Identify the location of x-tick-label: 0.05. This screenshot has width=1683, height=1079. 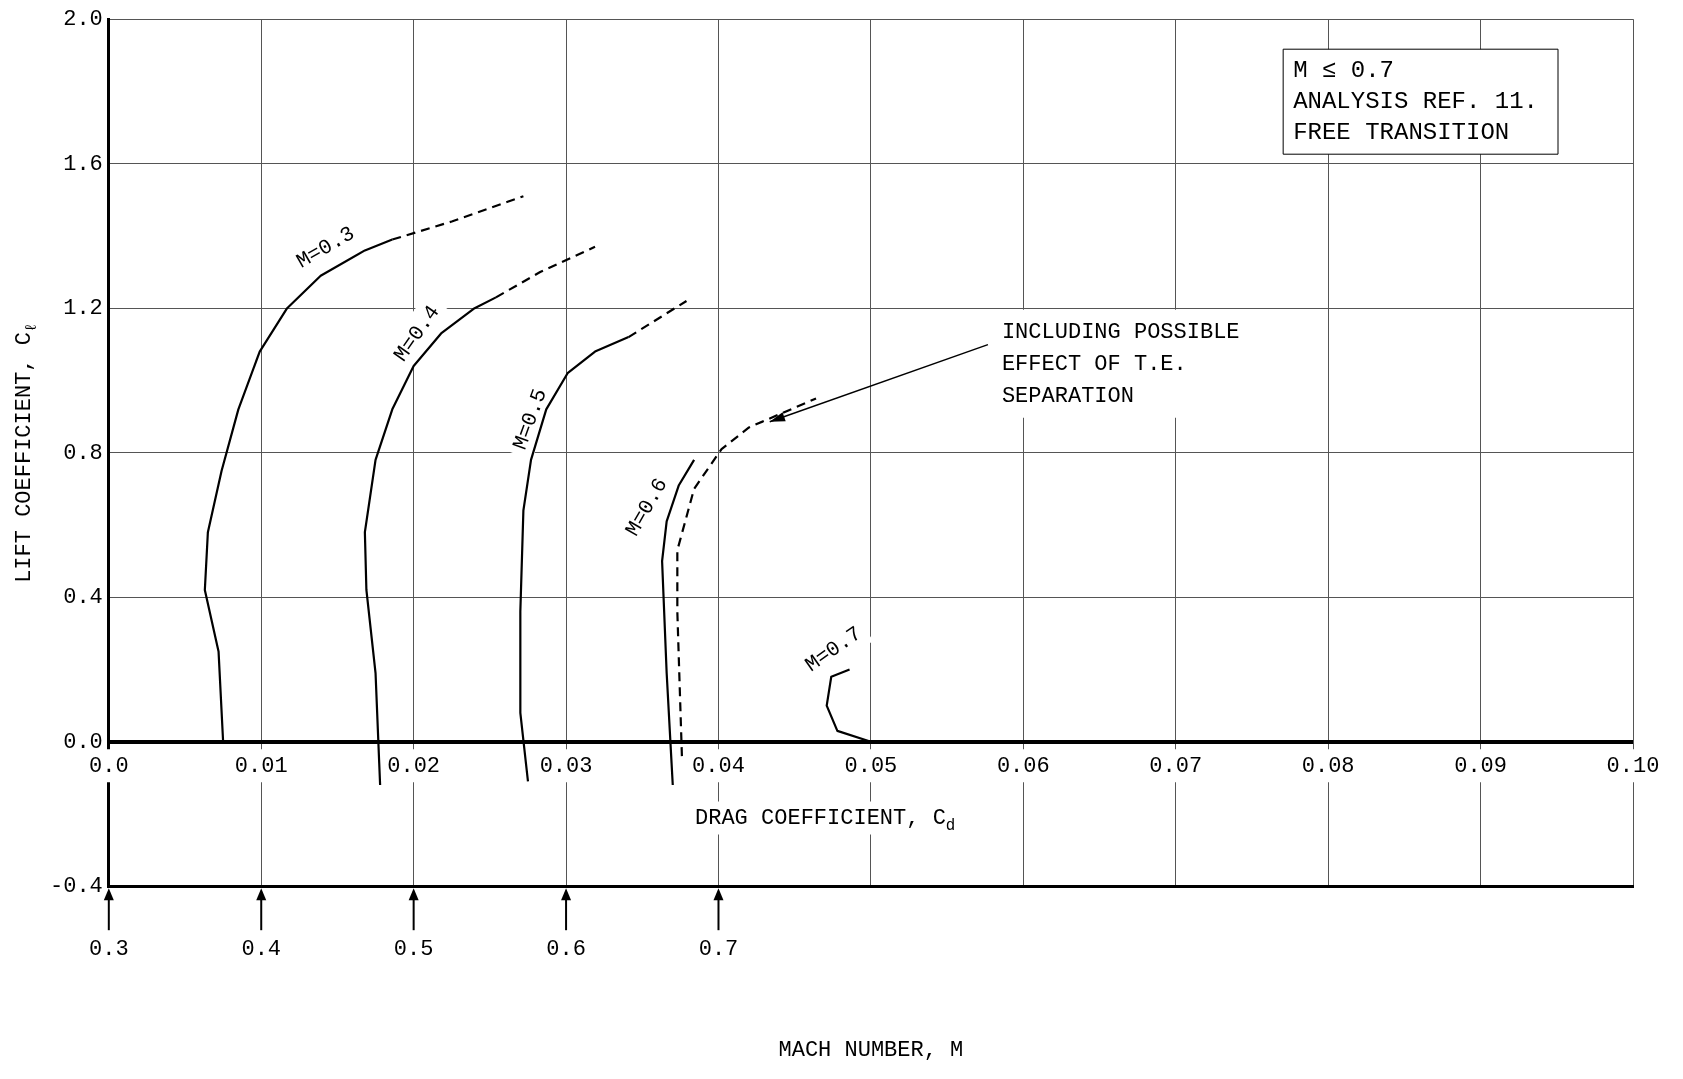
(871, 766).